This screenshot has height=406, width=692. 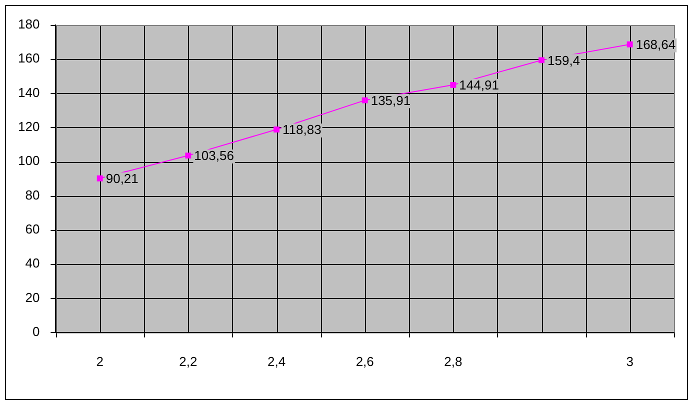 I want to click on data-label: 118,83, so click(x=302, y=130).